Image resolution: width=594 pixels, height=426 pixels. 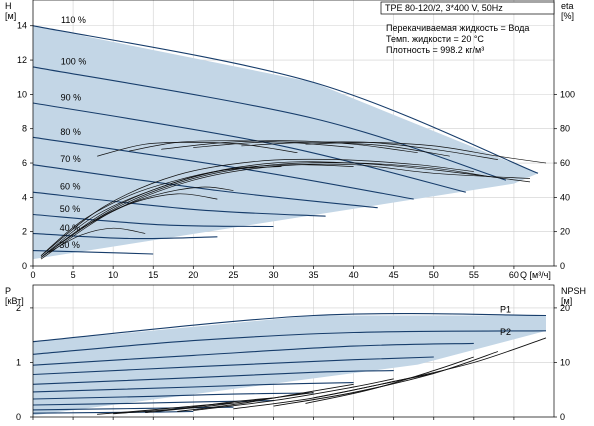 I want to click on y2-axis-label: eta, so click(x=567, y=6).